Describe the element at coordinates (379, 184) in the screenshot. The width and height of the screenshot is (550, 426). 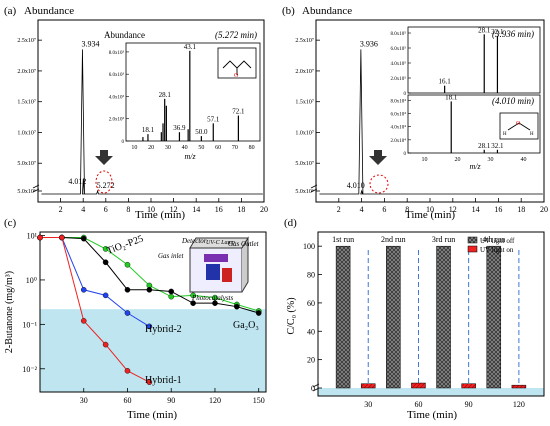
I see `panel-b-highlight-circle` at that location.